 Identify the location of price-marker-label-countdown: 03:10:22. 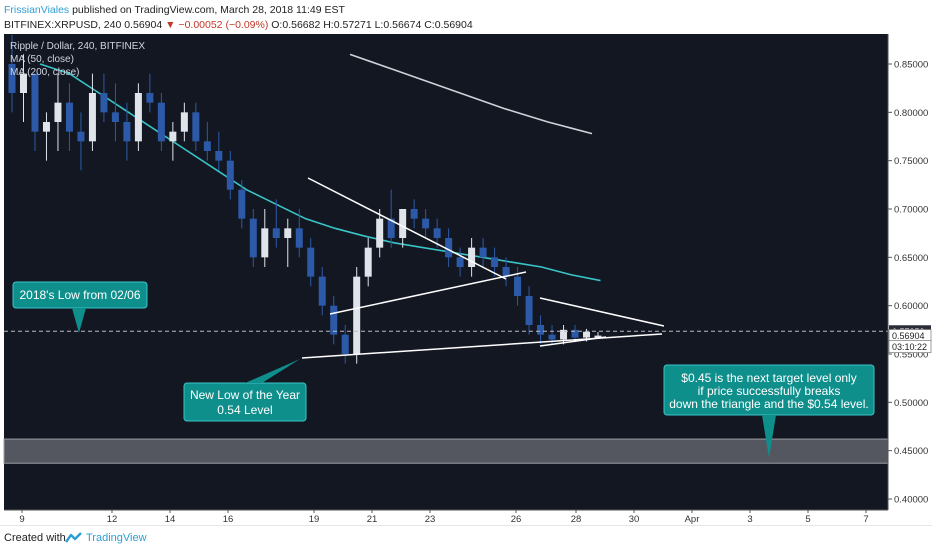
(909, 347).